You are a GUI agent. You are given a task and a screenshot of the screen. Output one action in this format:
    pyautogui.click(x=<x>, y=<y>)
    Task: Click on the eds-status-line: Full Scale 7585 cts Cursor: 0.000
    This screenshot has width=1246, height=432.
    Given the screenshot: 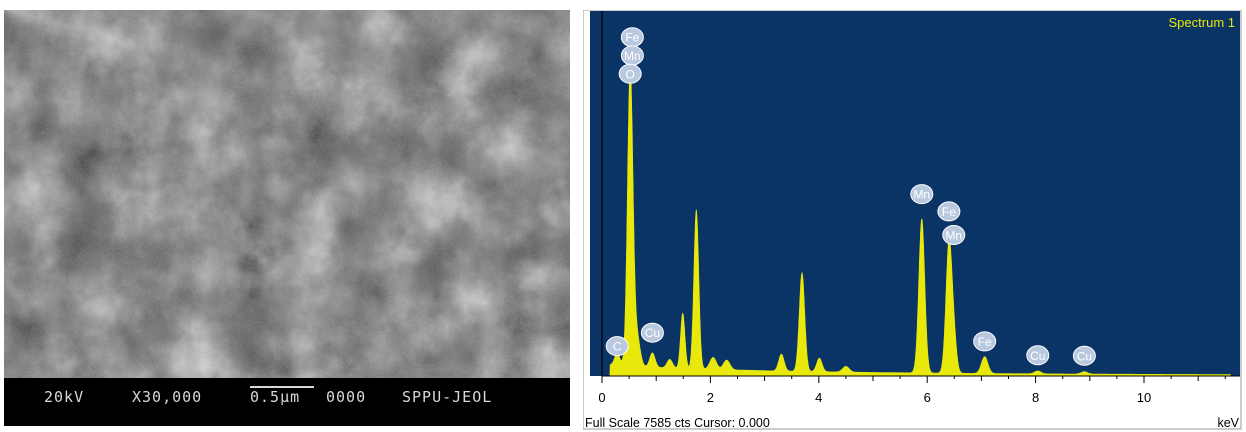 What is the action you would take?
    pyautogui.click(x=677, y=423)
    